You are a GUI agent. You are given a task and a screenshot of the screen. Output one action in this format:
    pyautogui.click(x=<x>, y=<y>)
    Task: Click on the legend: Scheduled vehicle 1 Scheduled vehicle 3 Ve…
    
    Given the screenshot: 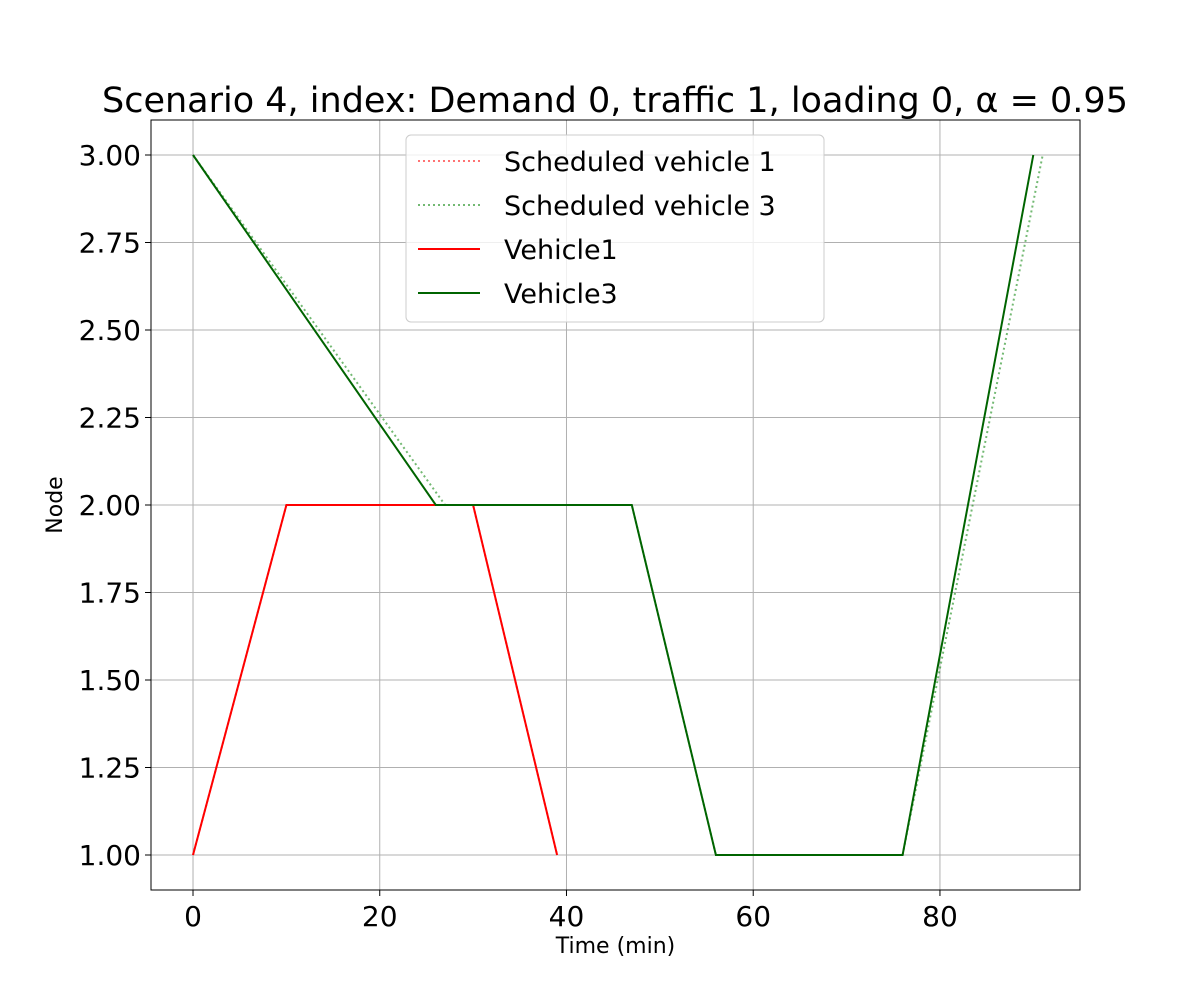 What is the action you would take?
    pyautogui.click(x=615, y=228)
    